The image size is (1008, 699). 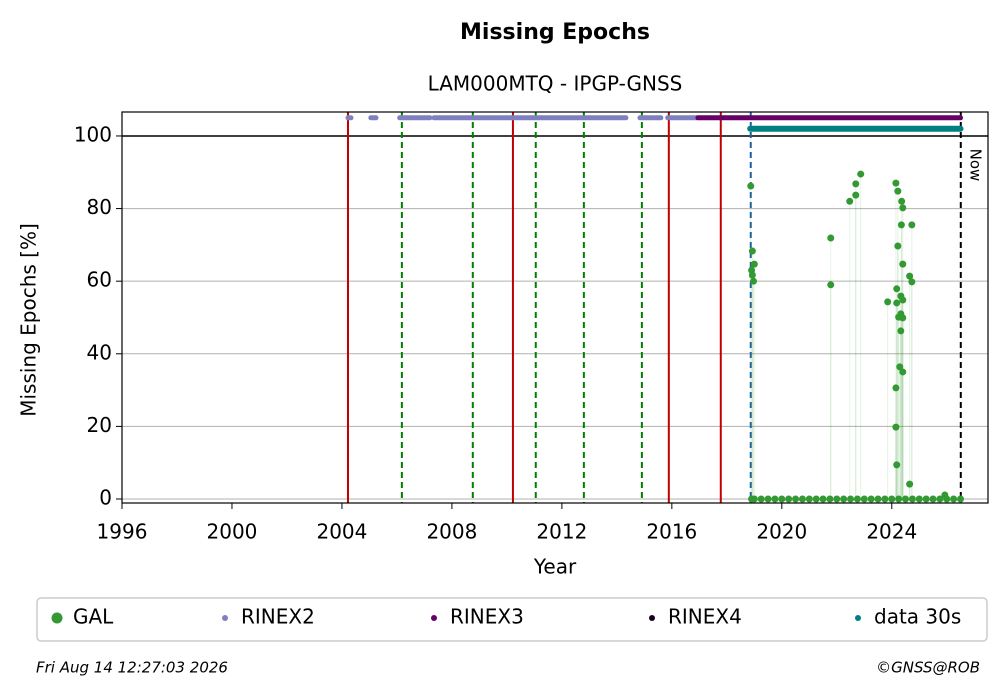 I want to click on x-tick-label: 1996, so click(x=122, y=532).